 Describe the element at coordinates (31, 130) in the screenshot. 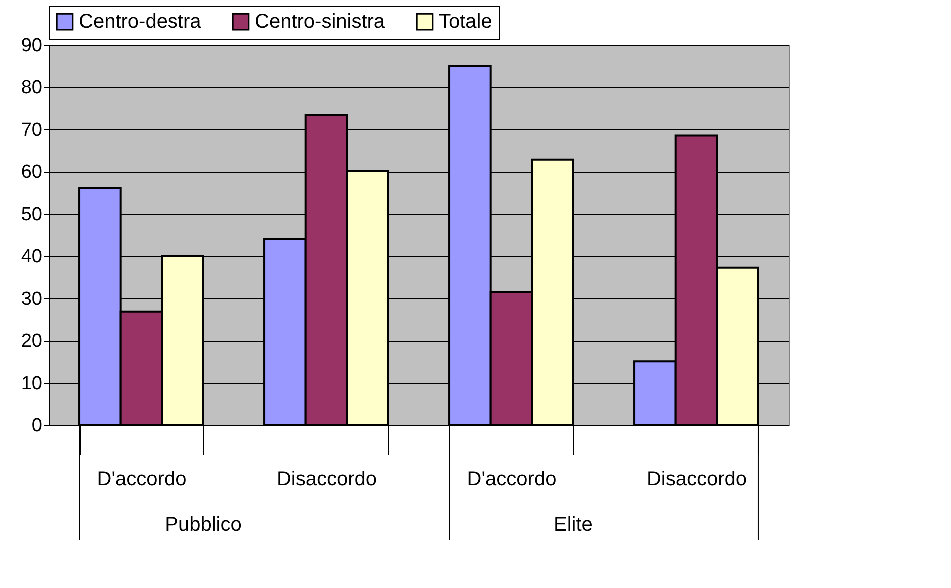

I see `y-tick-label: 70` at that location.